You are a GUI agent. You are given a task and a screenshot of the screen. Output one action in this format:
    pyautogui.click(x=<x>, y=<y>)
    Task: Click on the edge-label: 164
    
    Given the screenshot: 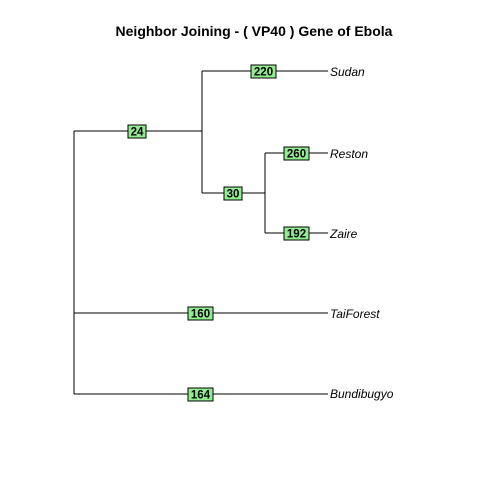 What is the action you would take?
    pyautogui.click(x=200, y=395)
    